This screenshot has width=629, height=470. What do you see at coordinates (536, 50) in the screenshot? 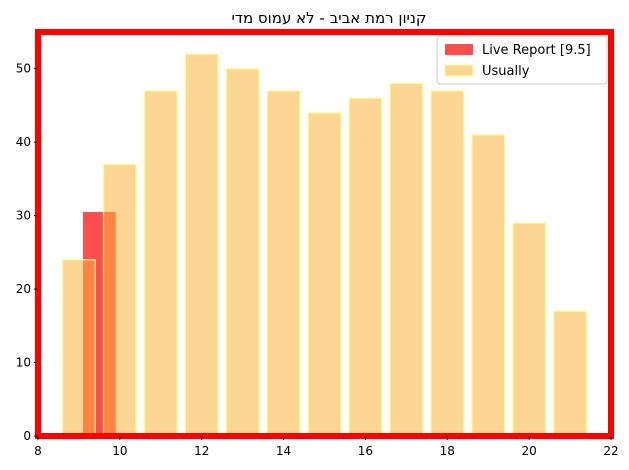
I see `legend-label-0: Live Report [9.5]` at bounding box center [536, 50].